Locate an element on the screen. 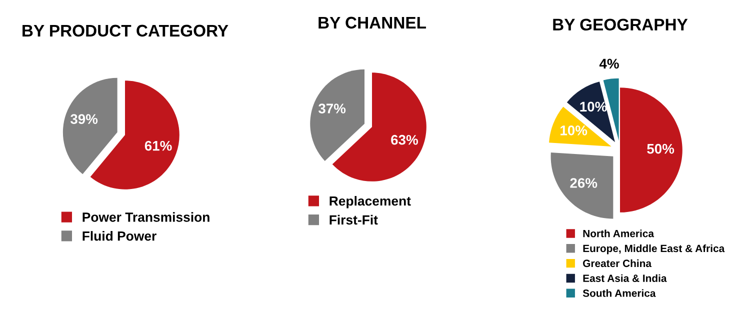 The width and height of the screenshot is (752, 324). chart-title: BY CHANNEL is located at coordinates (372, 22).